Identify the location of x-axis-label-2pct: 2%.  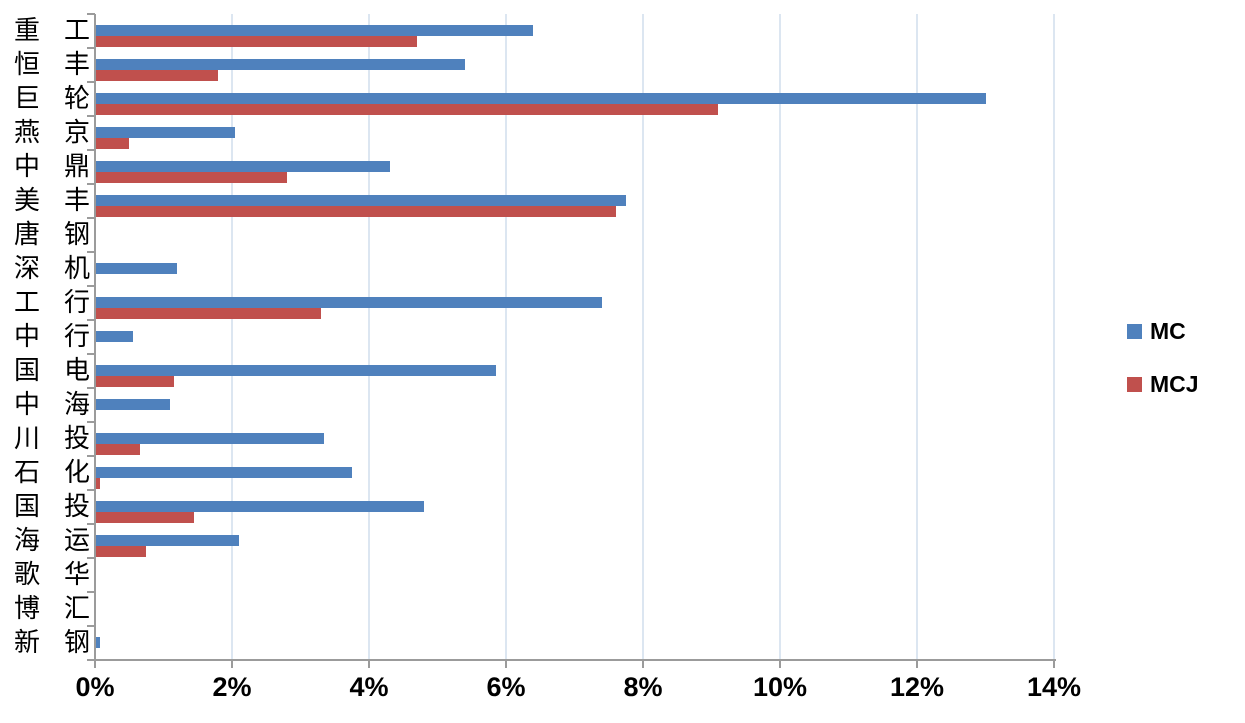
(232, 687).